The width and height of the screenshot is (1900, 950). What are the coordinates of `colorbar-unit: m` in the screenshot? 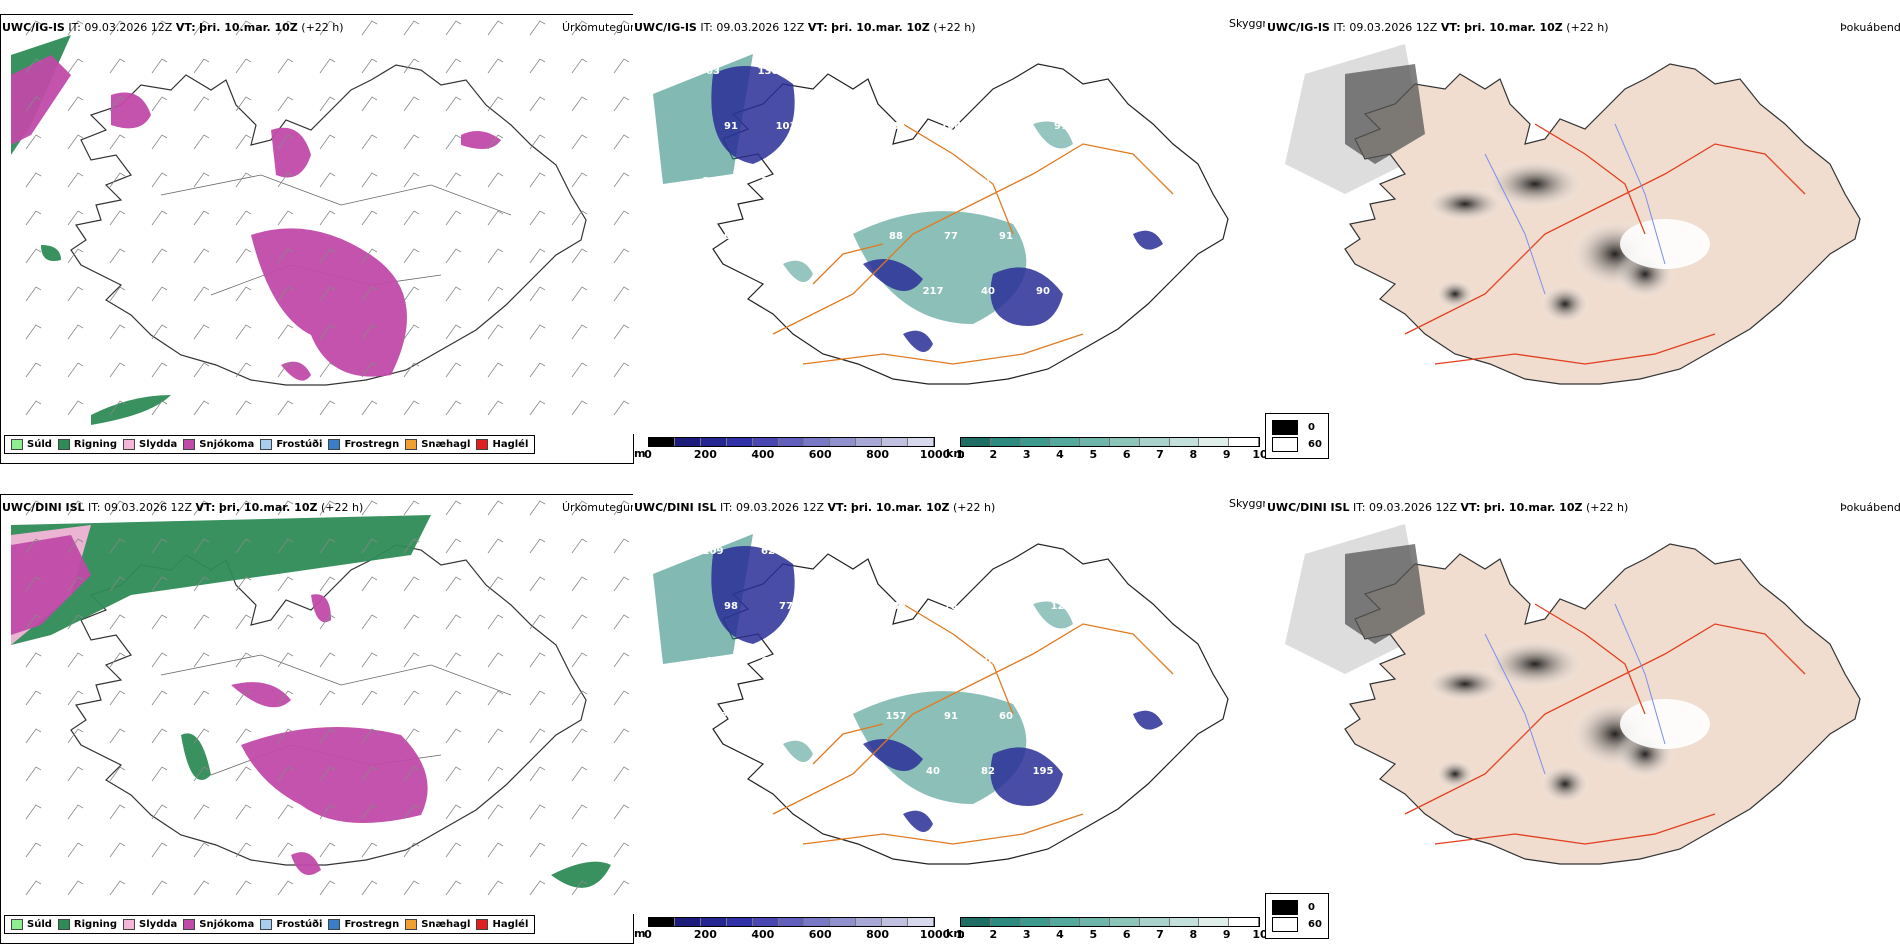 It's located at (640, 933).